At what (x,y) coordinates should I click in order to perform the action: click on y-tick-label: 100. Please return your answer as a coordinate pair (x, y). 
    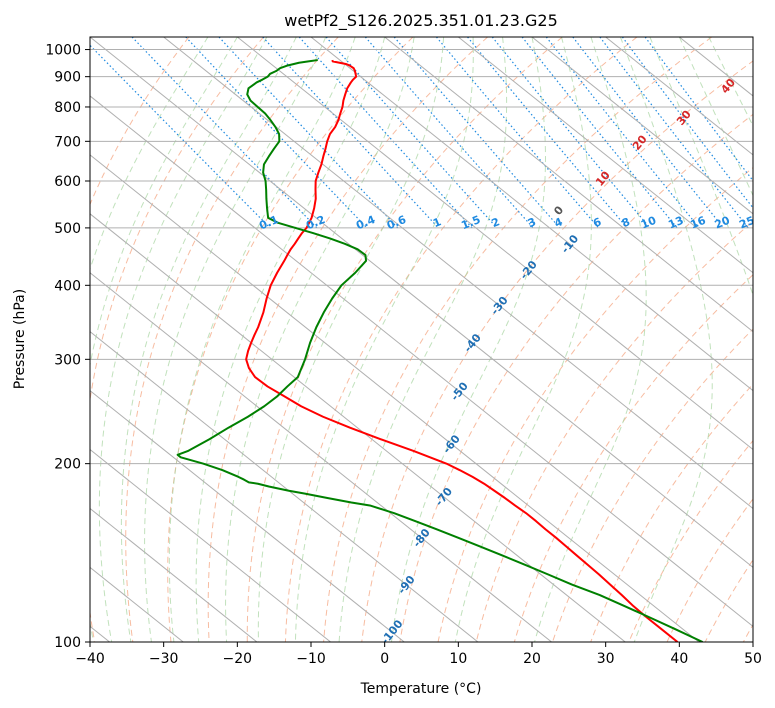
    Looking at the image, I should click on (67, 643).